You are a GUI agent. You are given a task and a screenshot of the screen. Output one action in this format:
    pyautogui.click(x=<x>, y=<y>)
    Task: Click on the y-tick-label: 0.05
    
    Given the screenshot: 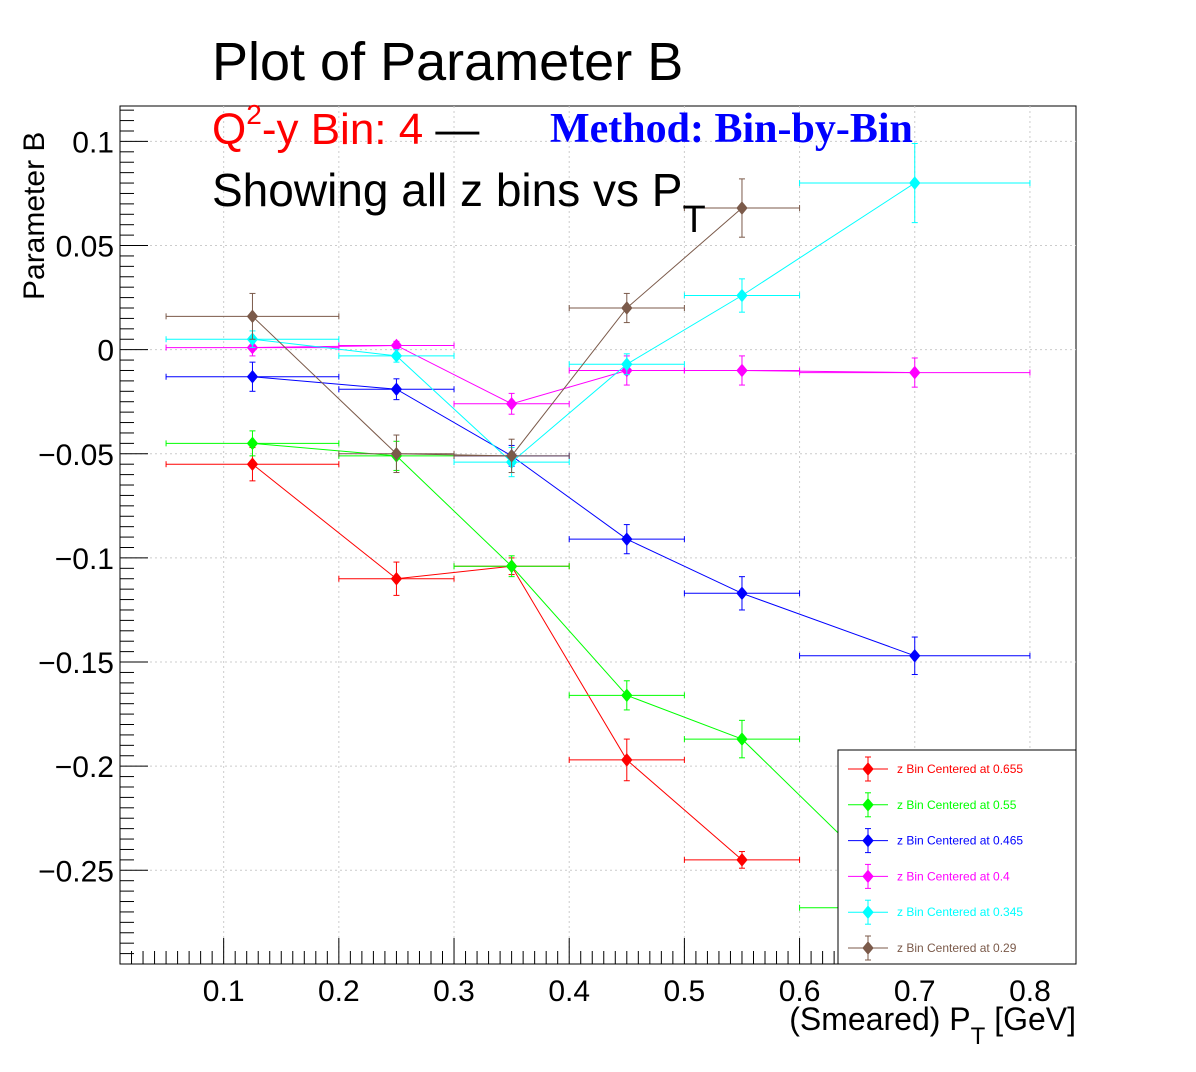 What is the action you would take?
    pyautogui.click(x=85, y=247)
    